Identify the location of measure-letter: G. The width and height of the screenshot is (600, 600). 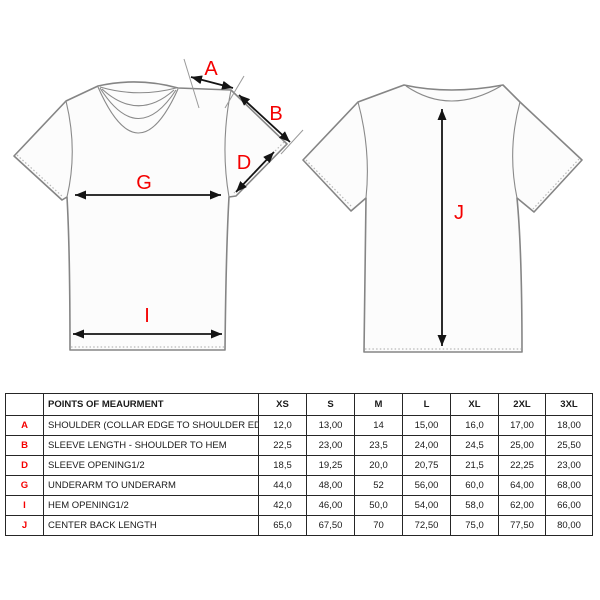
(24, 485).